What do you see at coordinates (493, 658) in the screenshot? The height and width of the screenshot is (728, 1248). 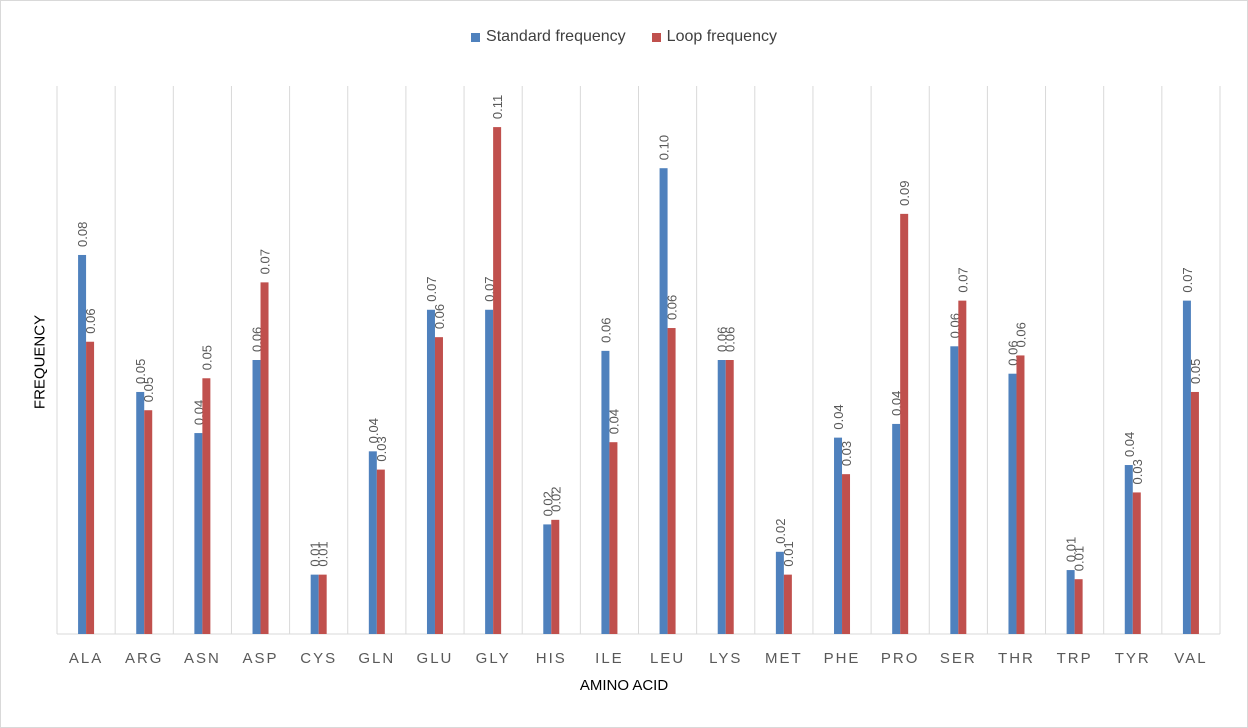 I see `x-tick-label: GLY` at bounding box center [493, 658].